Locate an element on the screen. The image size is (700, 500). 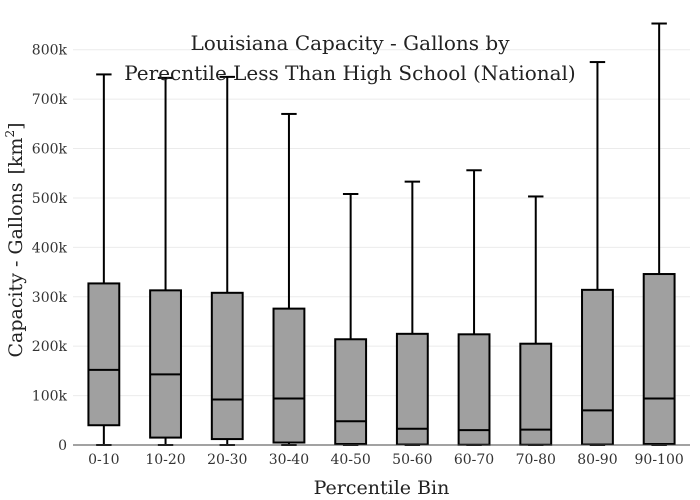
x-tick-label: 30-40 is located at coordinates (289, 460).